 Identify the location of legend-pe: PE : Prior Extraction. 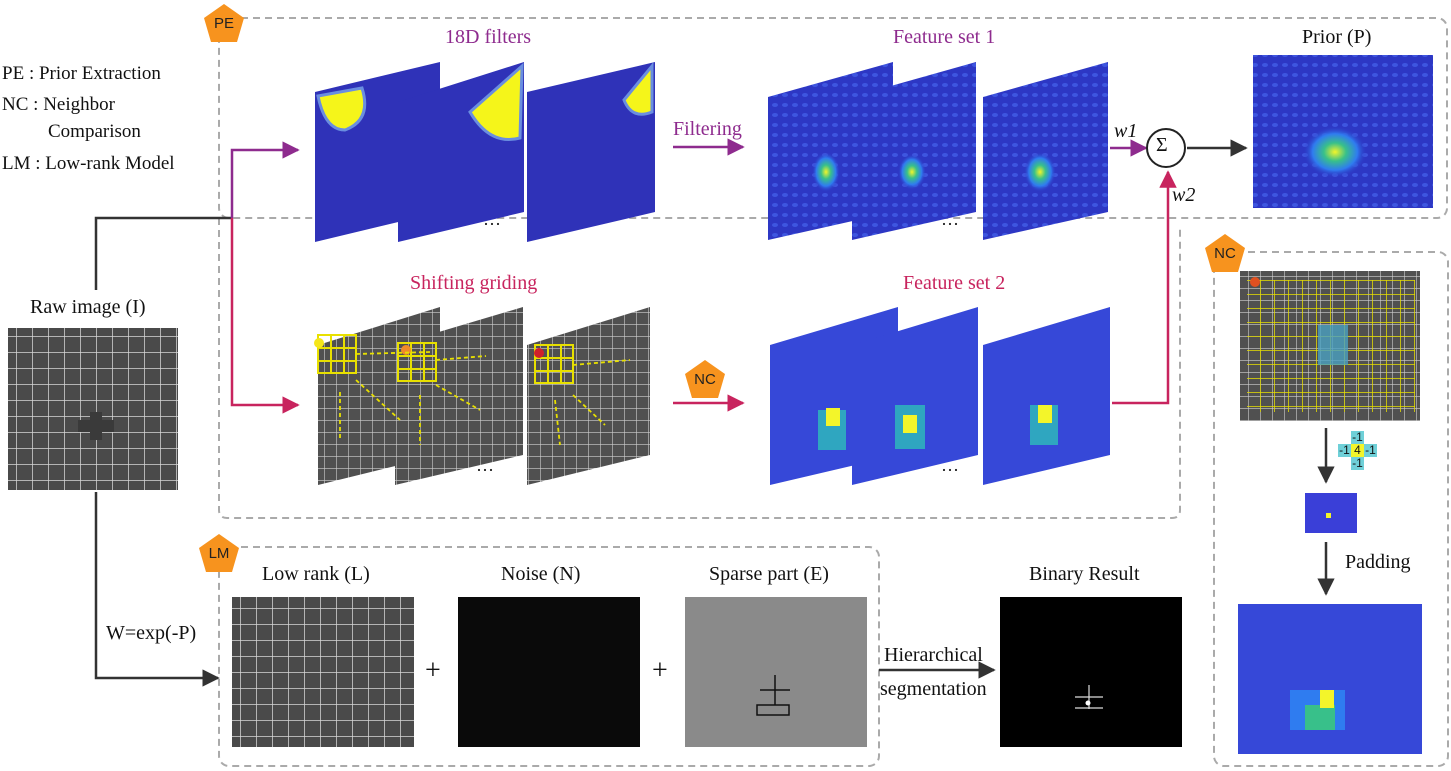
(81, 73).